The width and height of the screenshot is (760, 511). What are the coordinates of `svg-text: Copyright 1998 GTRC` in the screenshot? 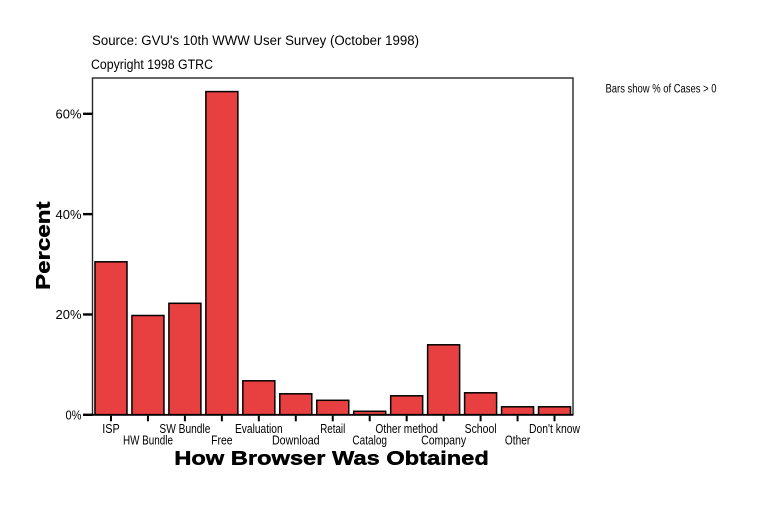 It's located at (152, 64).